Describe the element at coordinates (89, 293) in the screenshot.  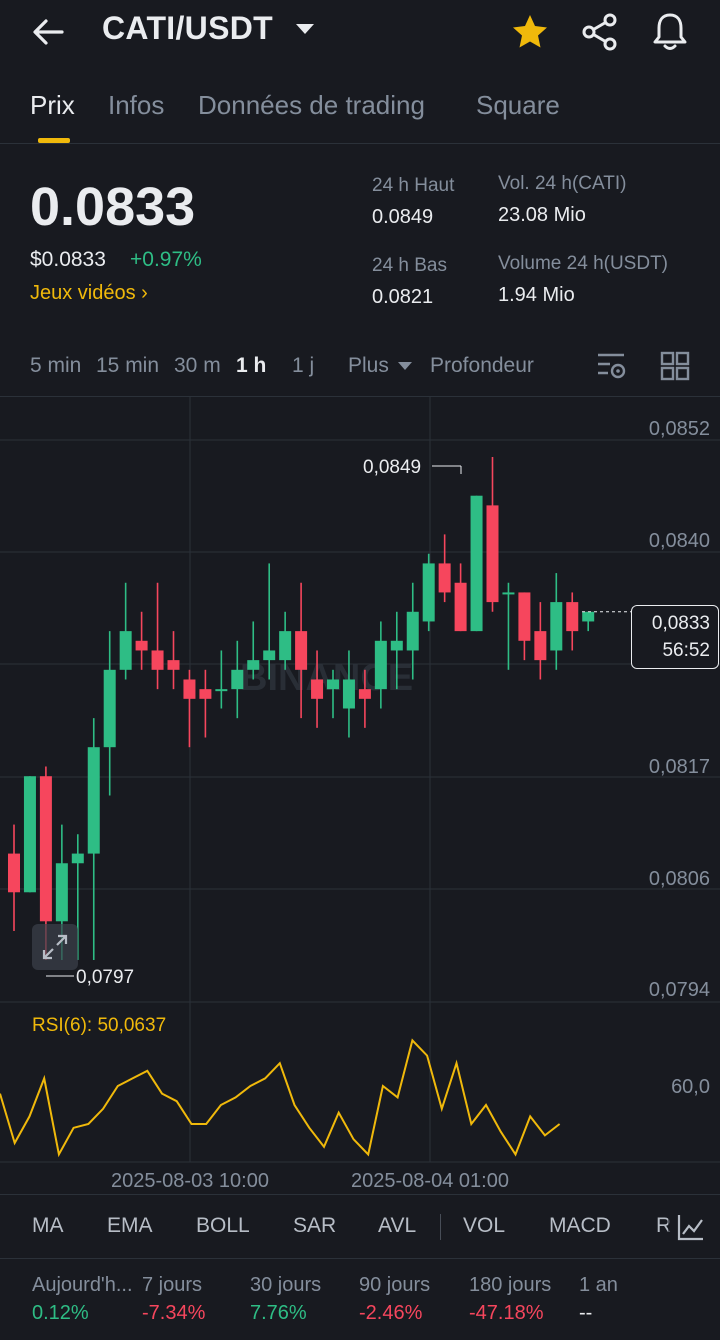
I see `category-link: Jeux vidéos ›` at that location.